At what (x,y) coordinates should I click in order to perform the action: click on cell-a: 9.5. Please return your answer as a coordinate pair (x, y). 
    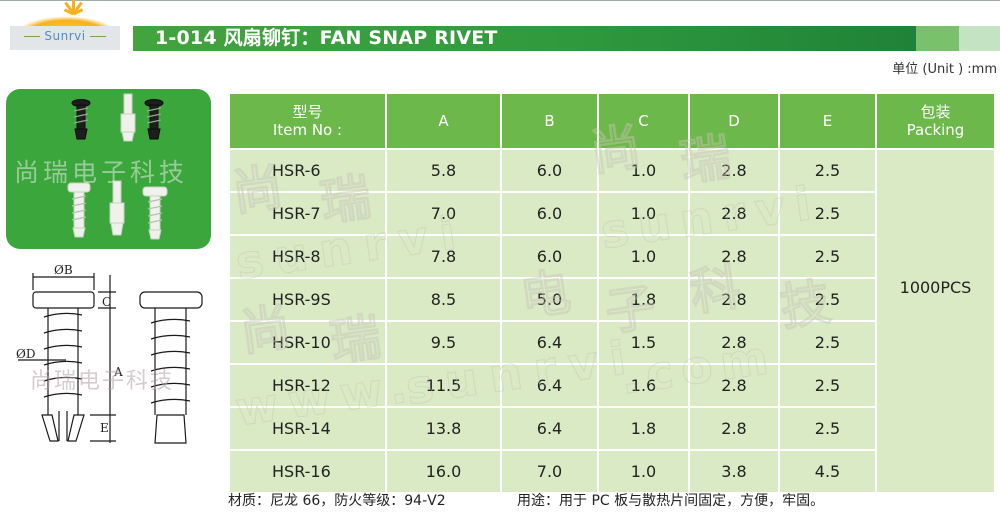
    Looking at the image, I should click on (443, 342).